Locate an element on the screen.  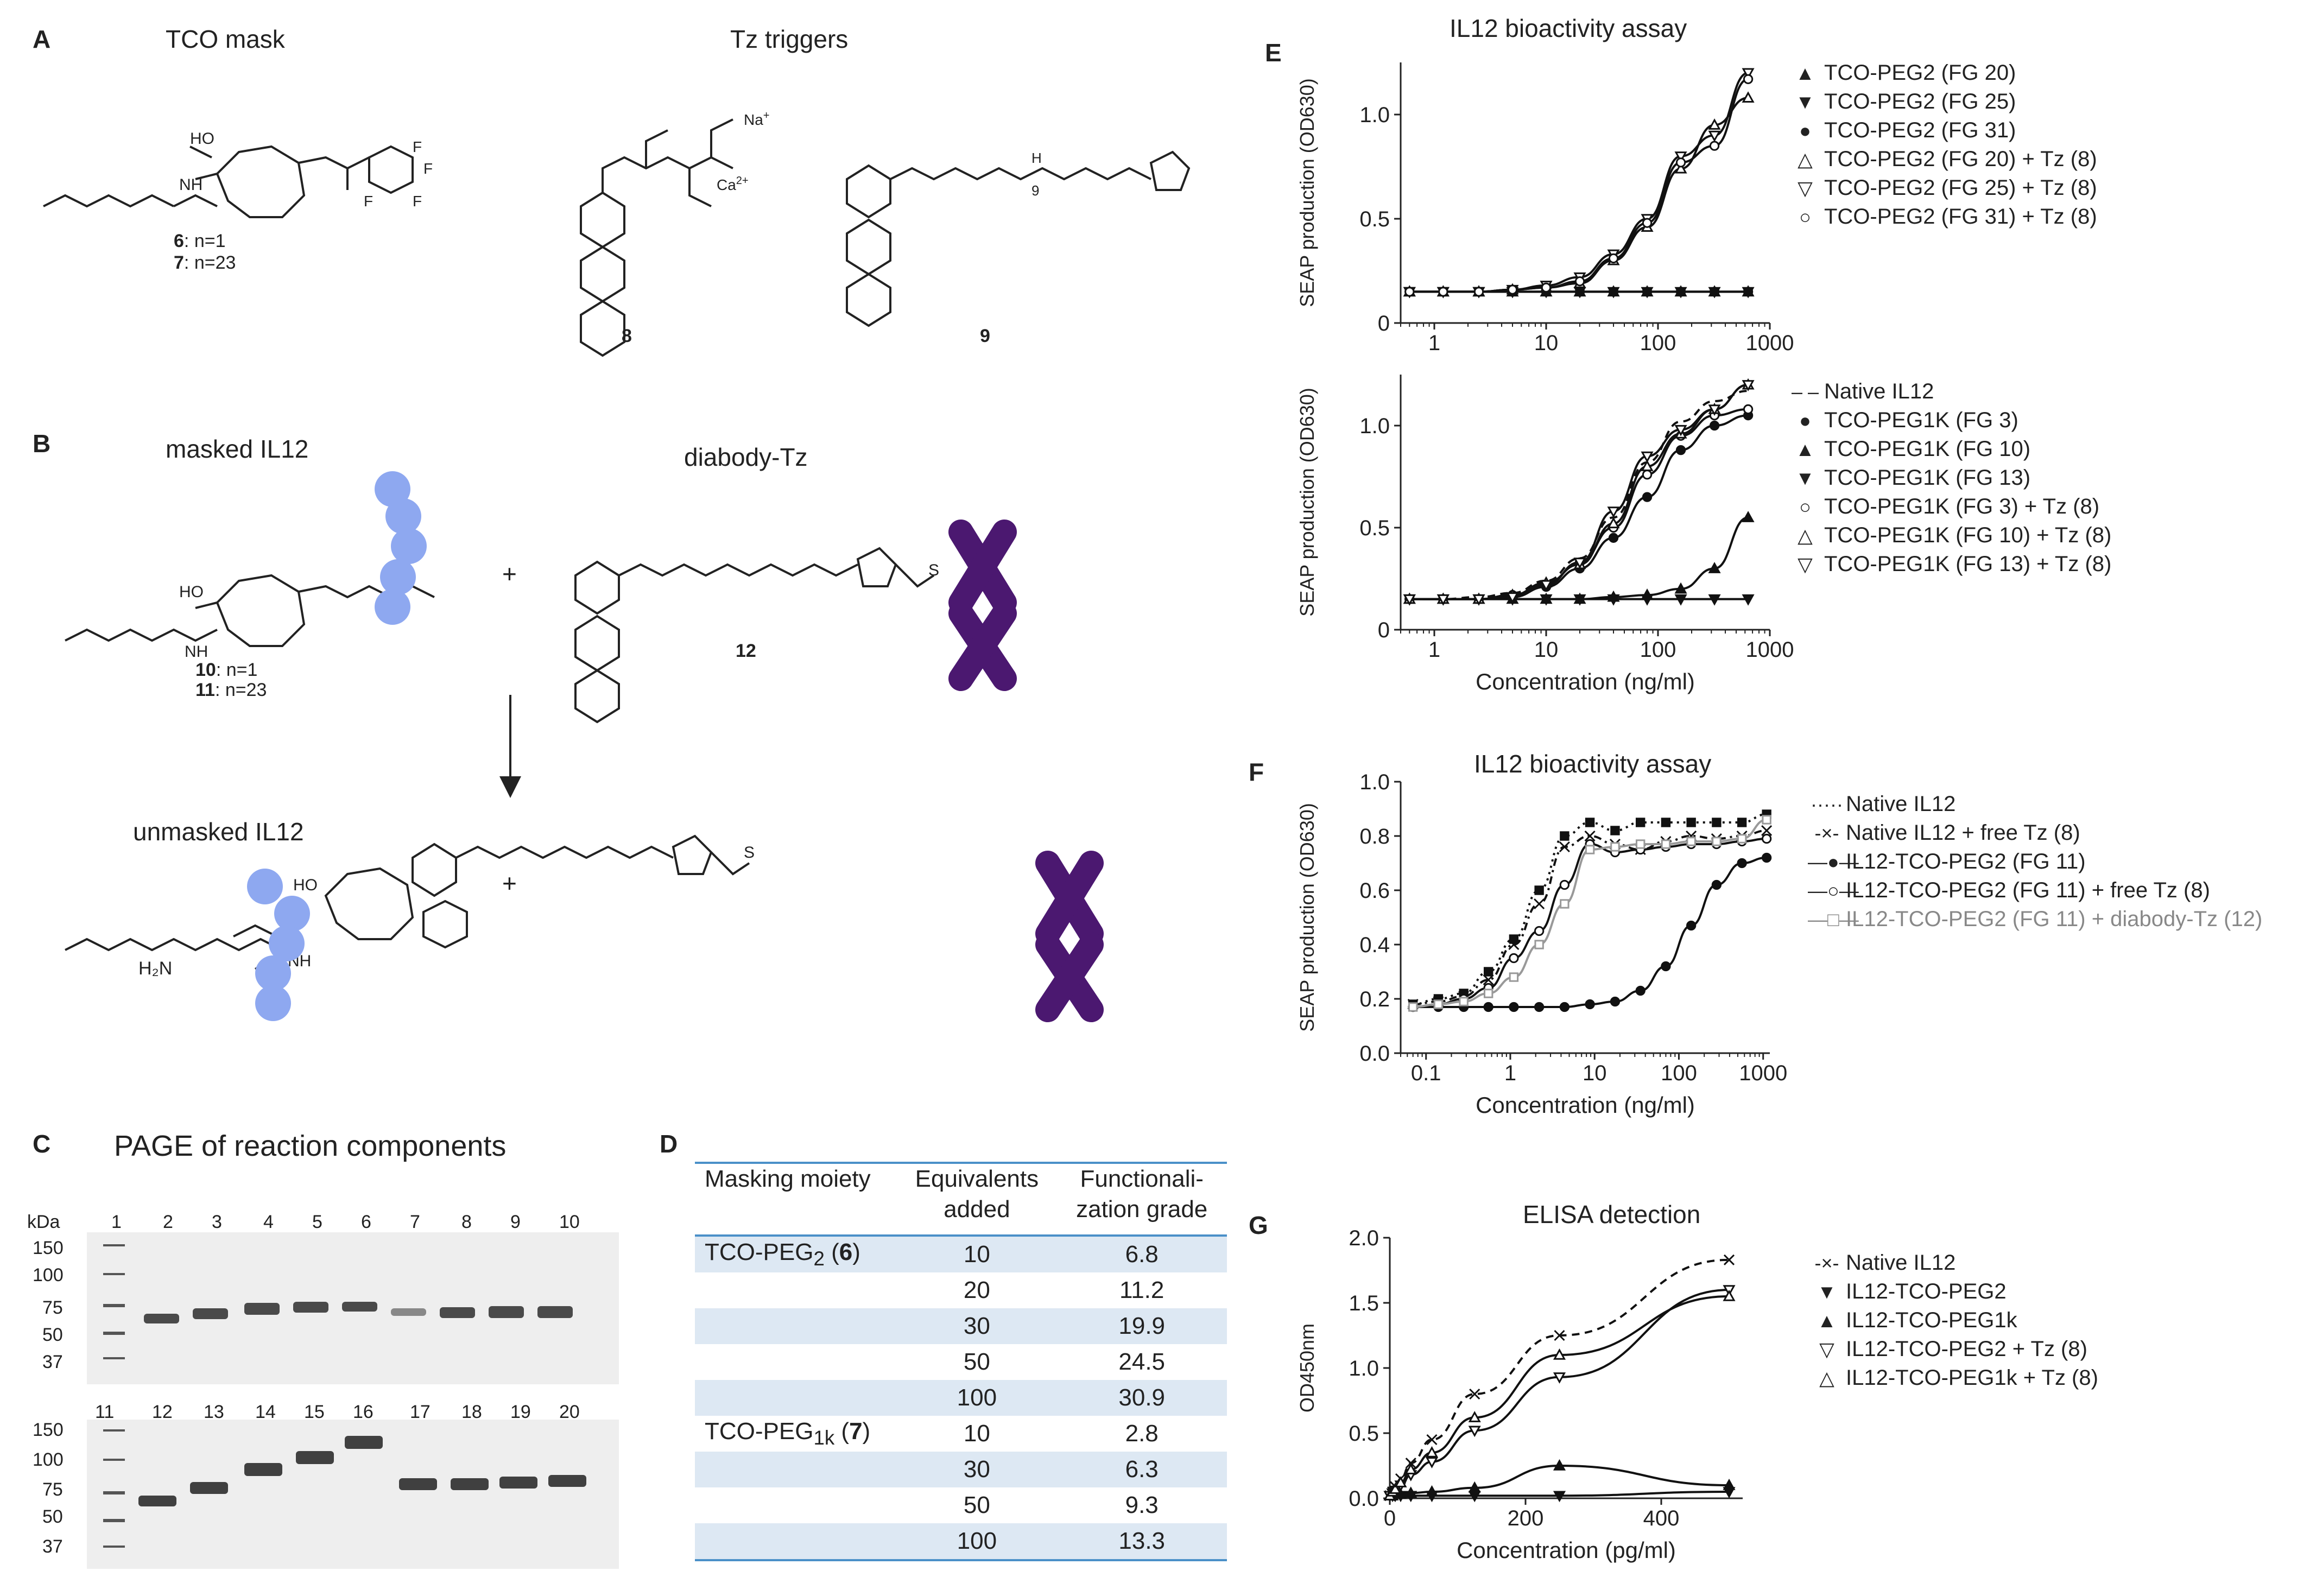
table-cell: 30.9 is located at coordinates (1142, 1398).